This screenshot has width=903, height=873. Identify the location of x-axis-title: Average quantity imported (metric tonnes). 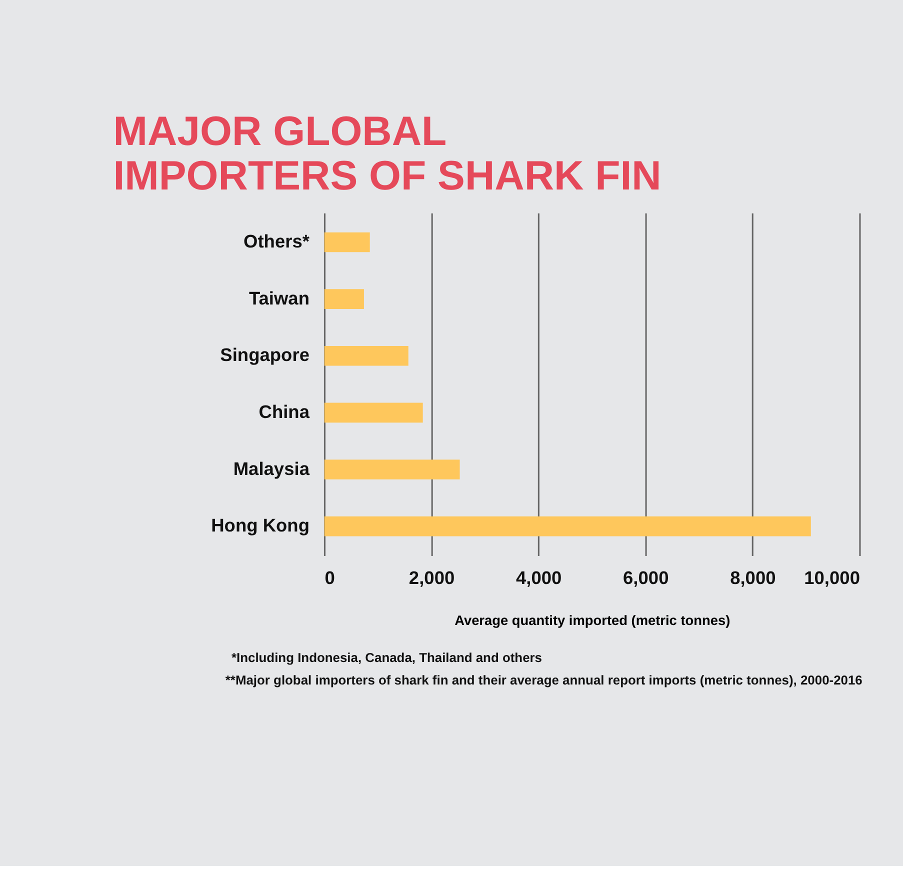
(592, 620).